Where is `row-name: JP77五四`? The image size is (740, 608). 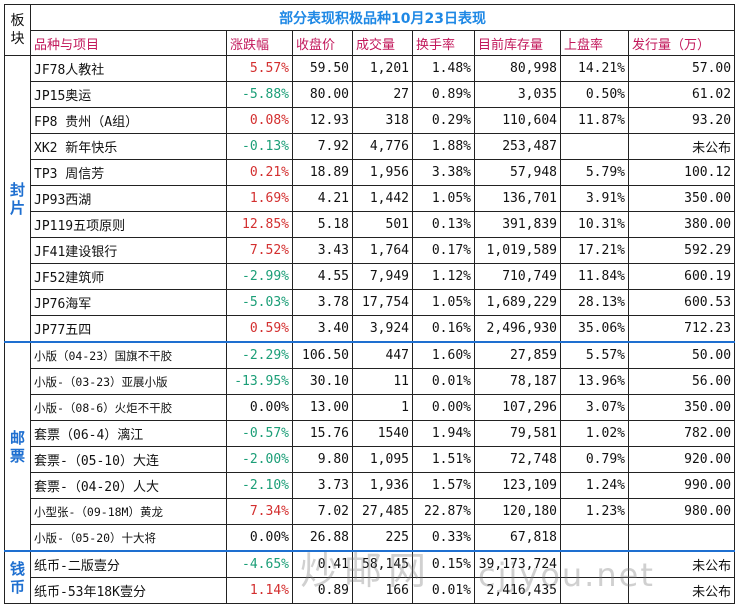 row-name: JP77五四 is located at coordinates (128, 329).